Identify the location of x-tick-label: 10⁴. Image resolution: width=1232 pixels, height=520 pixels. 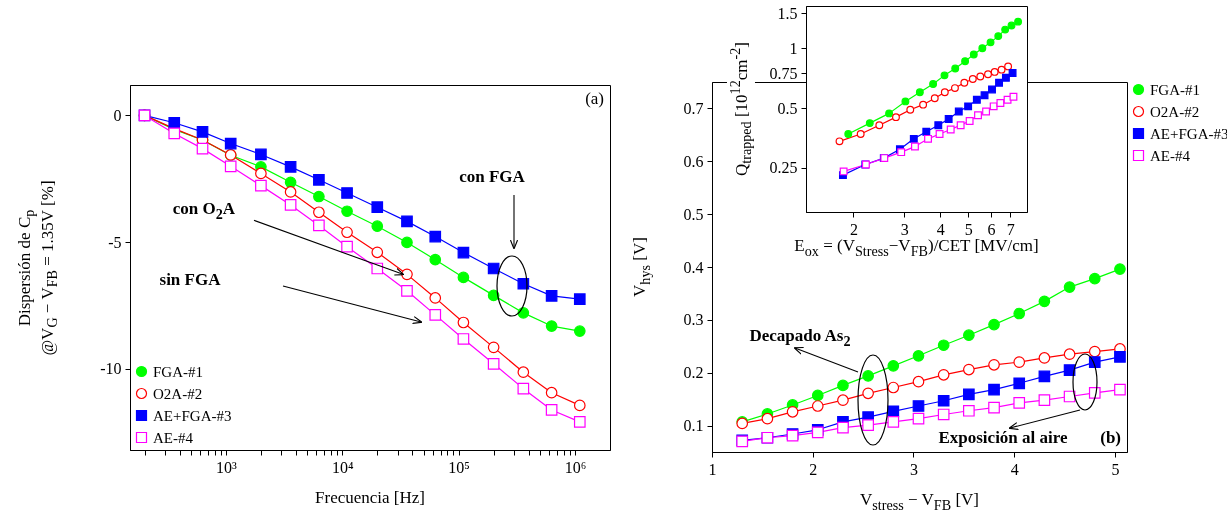
(342, 467).